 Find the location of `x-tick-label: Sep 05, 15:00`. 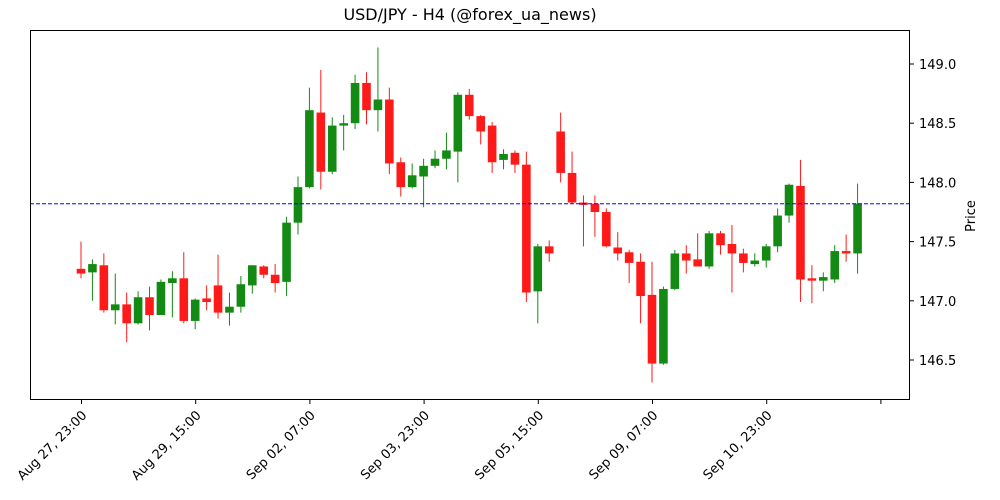

x-tick-label: Sep 05, 15:00 is located at coordinates (509, 445).